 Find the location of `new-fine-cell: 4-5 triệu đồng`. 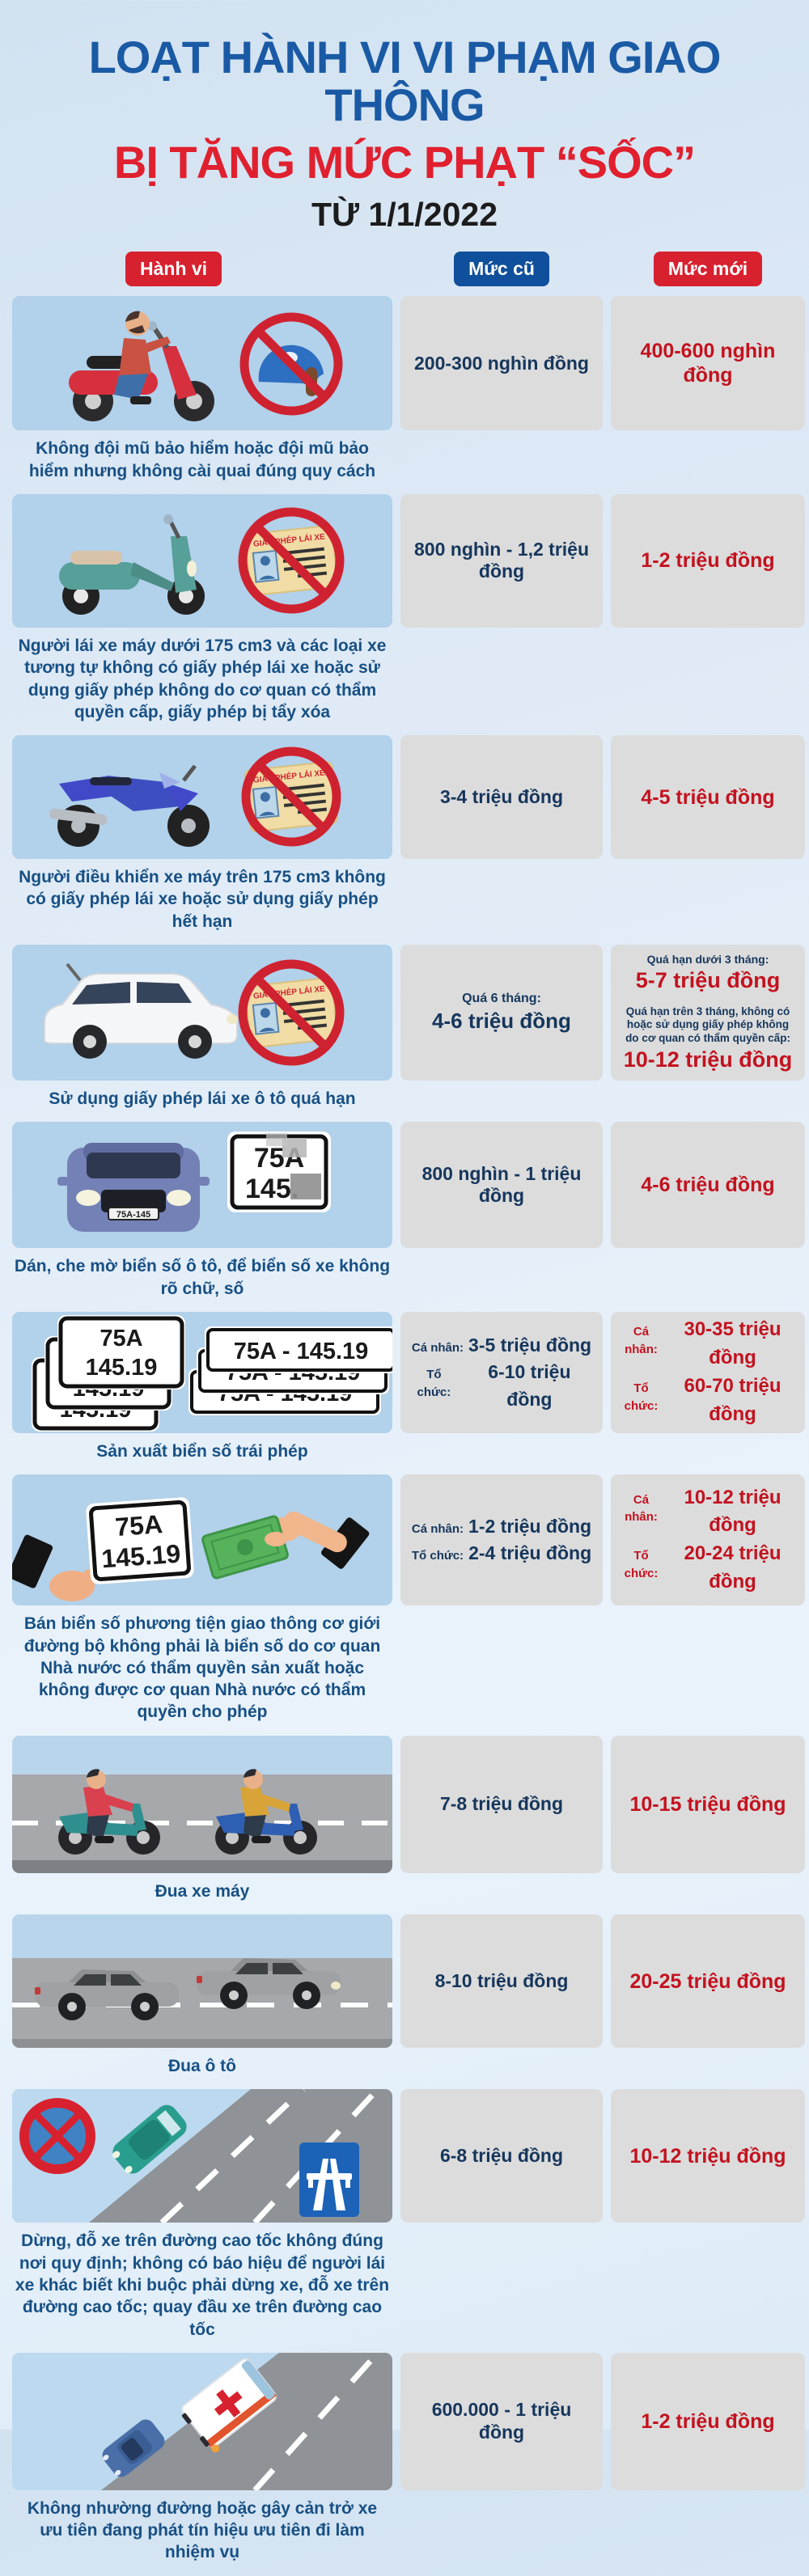

new-fine-cell: 4-5 triệu đồng is located at coordinates (708, 798).